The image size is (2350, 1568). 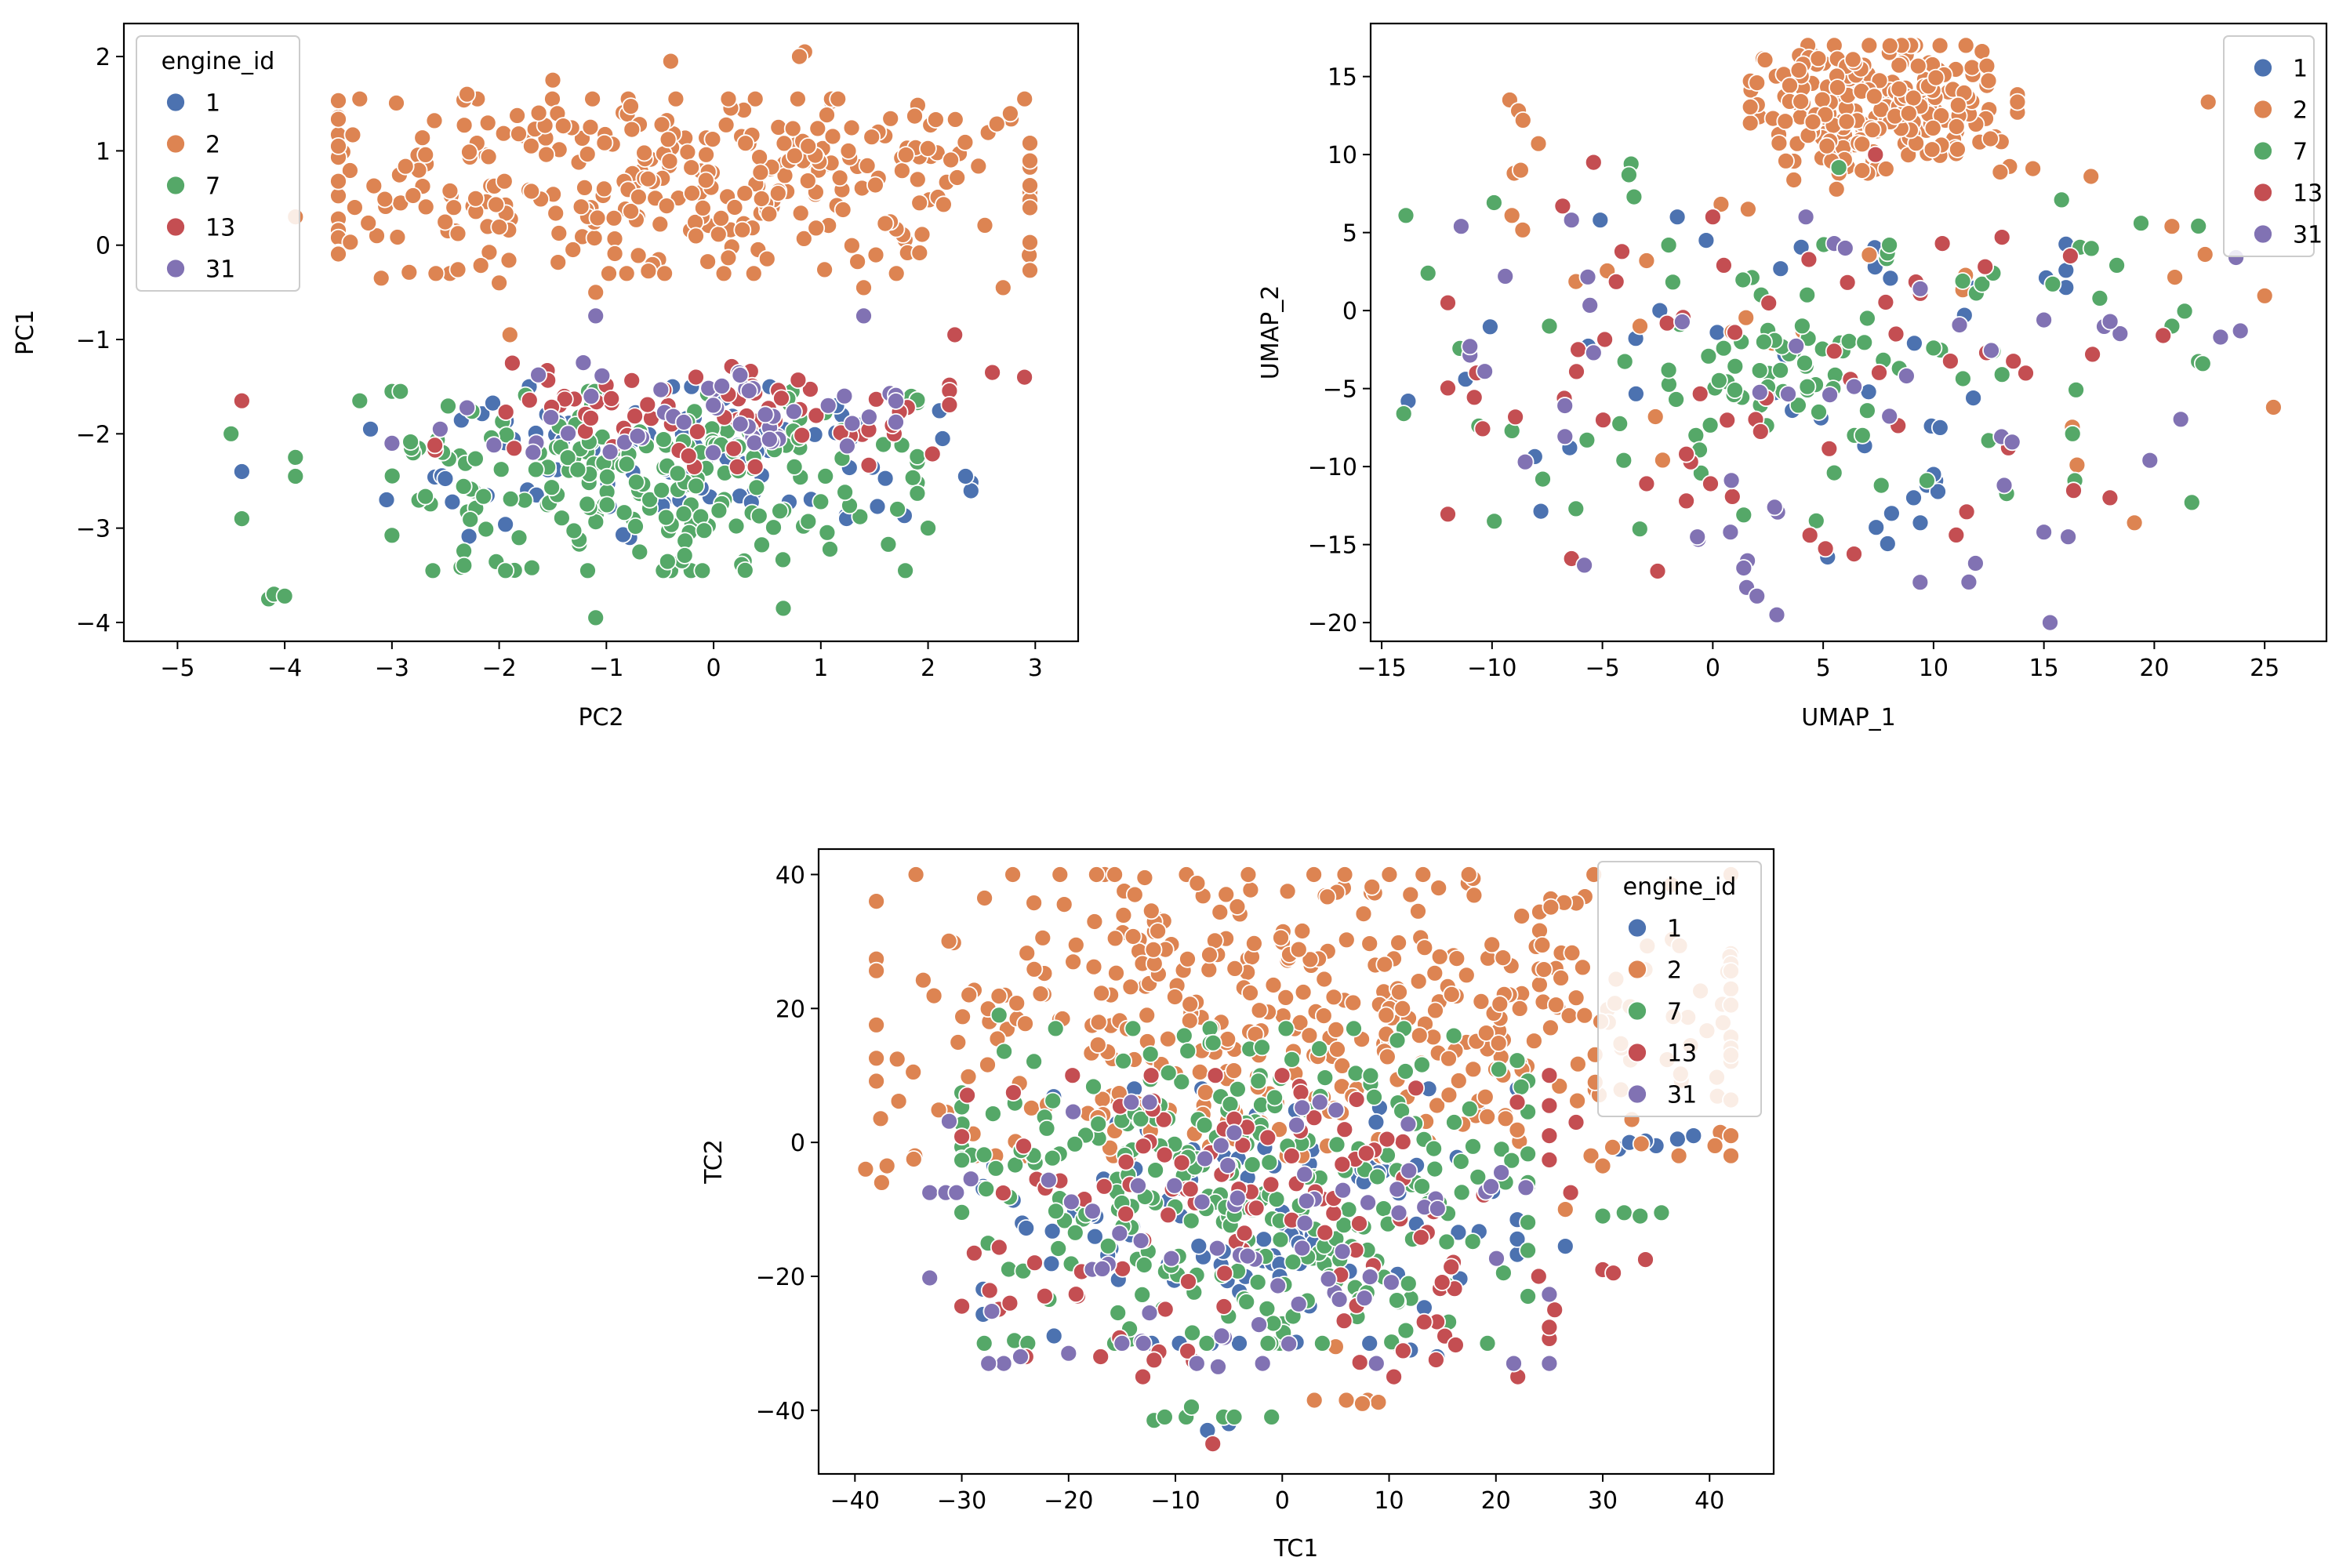 What do you see at coordinates (2154, 668) in the screenshot?
I see `x-tick-label: 20` at bounding box center [2154, 668].